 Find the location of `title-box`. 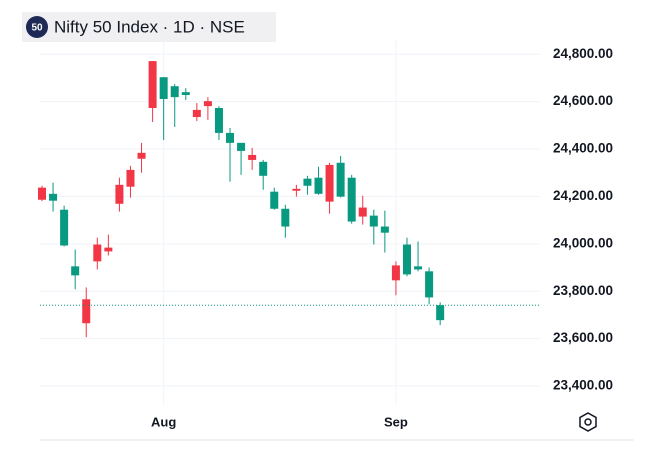

title-box is located at coordinates (149, 27).